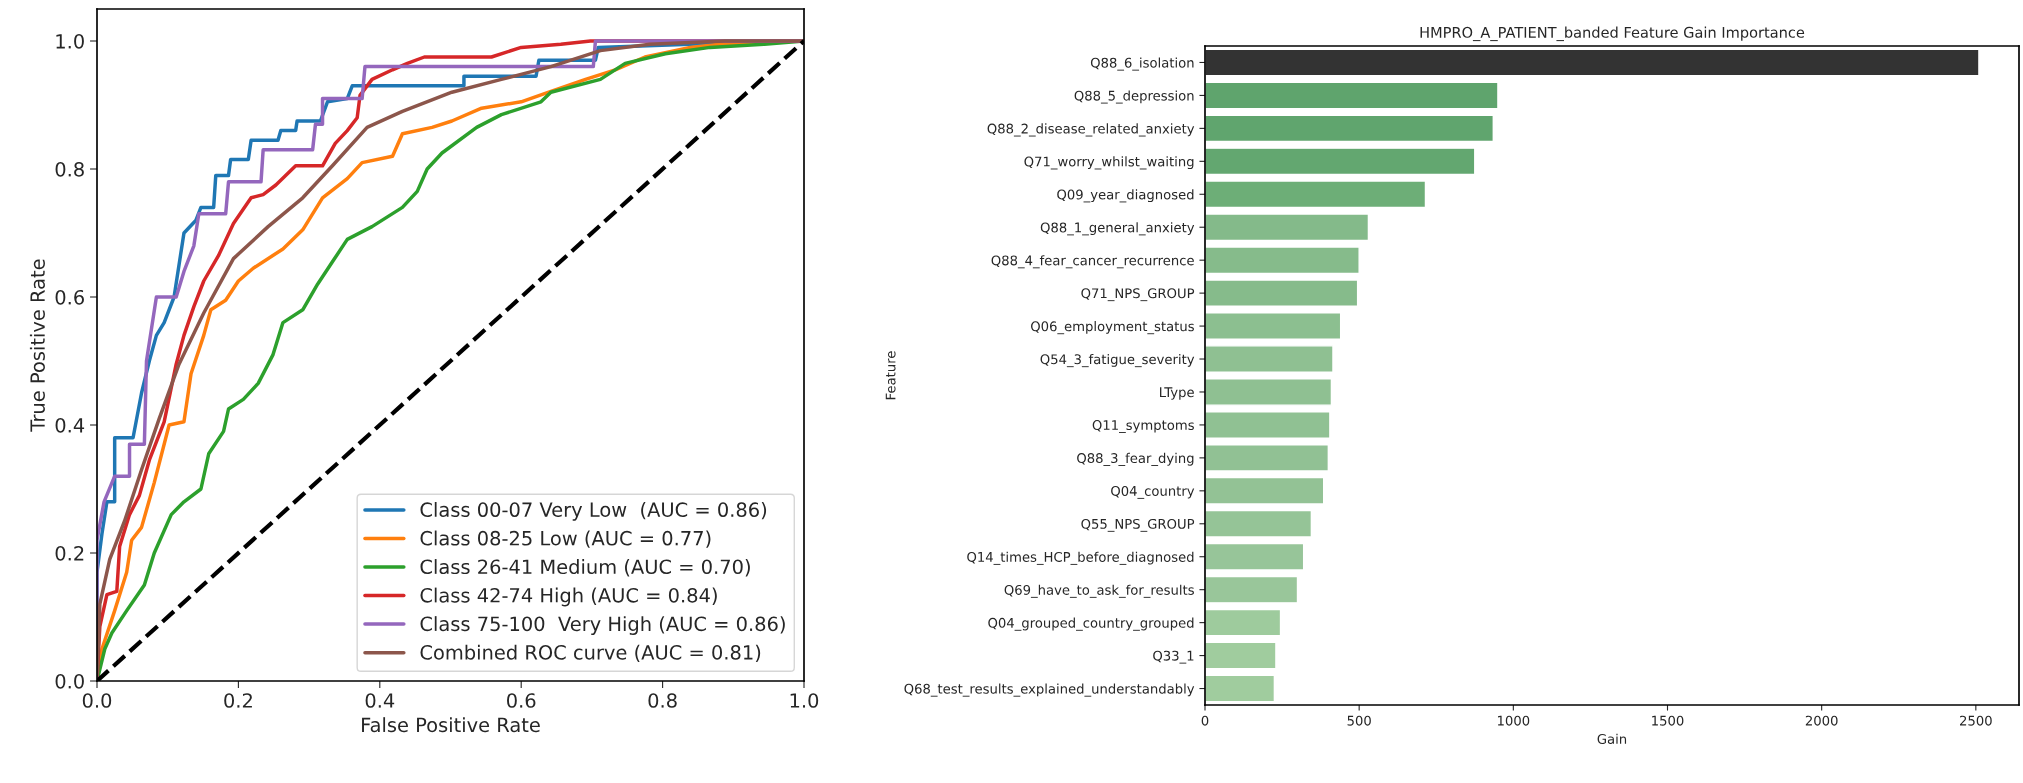  What do you see at coordinates (1135, 459) in the screenshot?
I see `y-tick-label: Q88_3_fear_dying` at bounding box center [1135, 459].